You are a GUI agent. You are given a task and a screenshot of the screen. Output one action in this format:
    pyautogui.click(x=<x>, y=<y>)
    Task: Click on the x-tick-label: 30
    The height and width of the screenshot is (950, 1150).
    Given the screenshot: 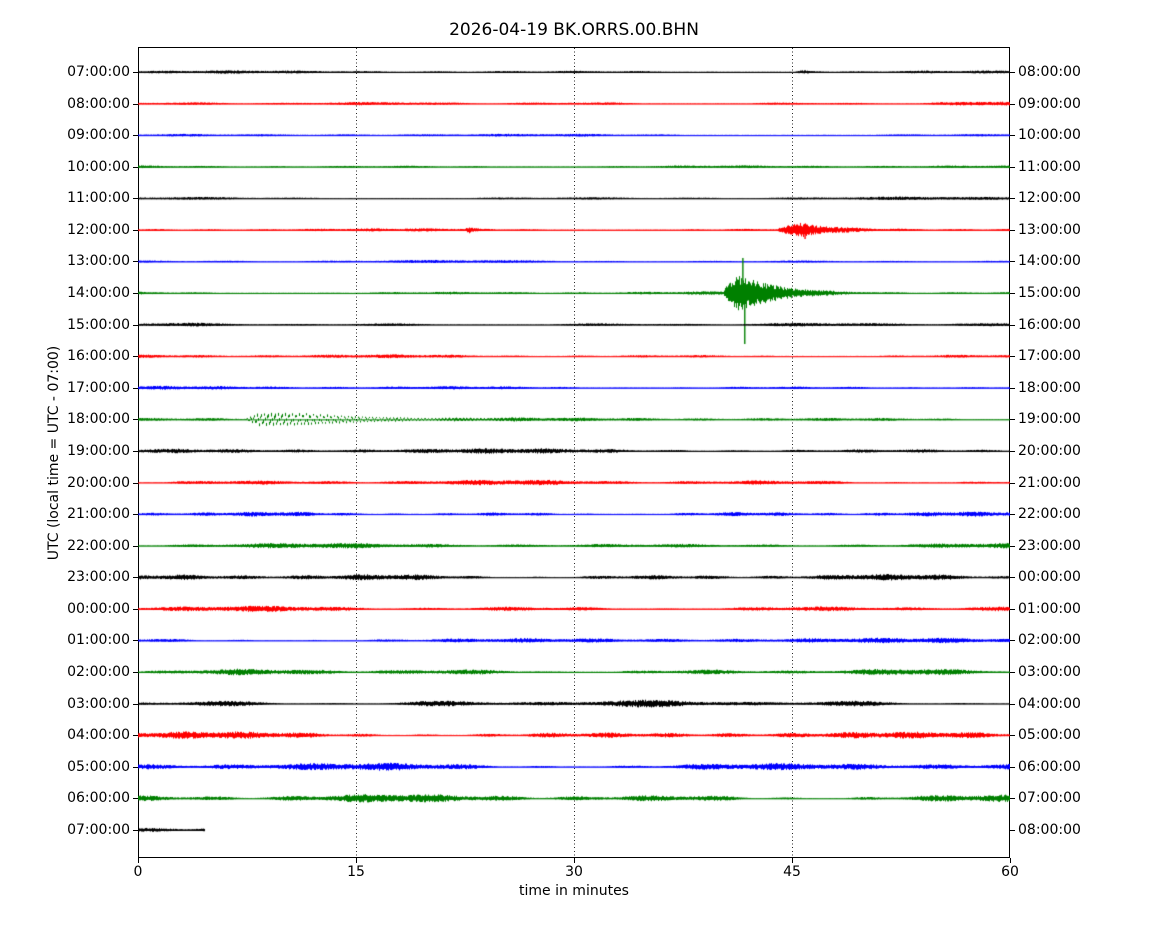 What is the action you would take?
    pyautogui.click(x=574, y=872)
    